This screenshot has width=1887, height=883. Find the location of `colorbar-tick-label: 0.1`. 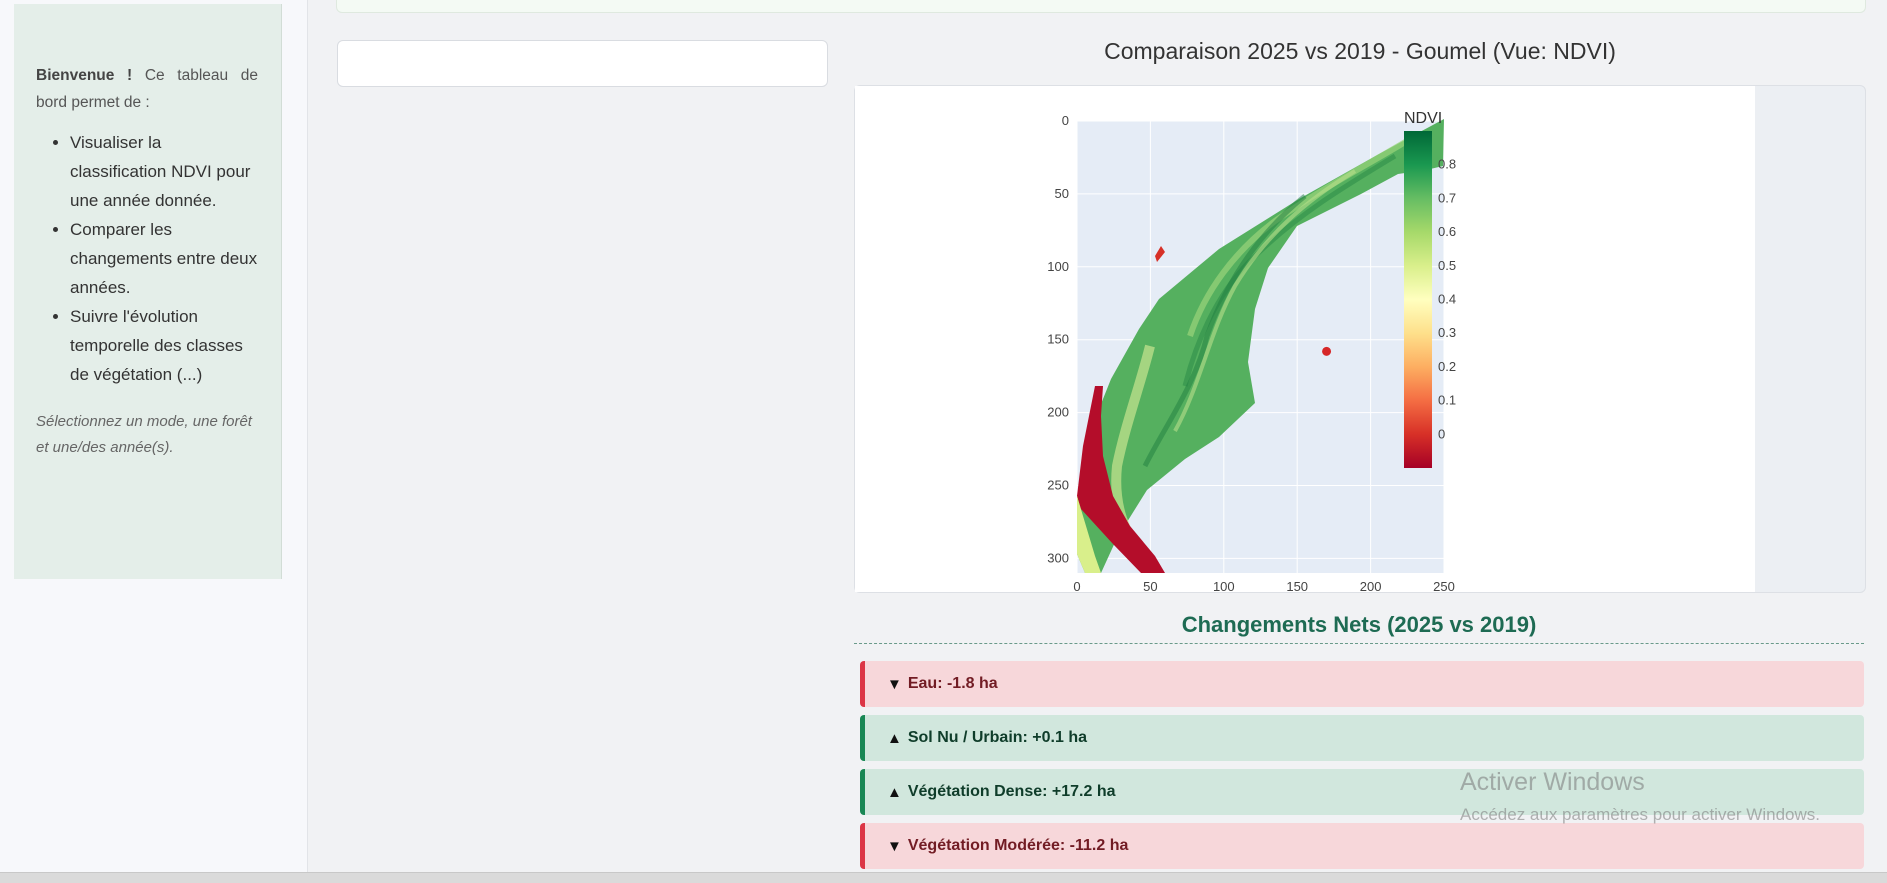

colorbar-tick-label: 0.1 is located at coordinates (1447, 400).